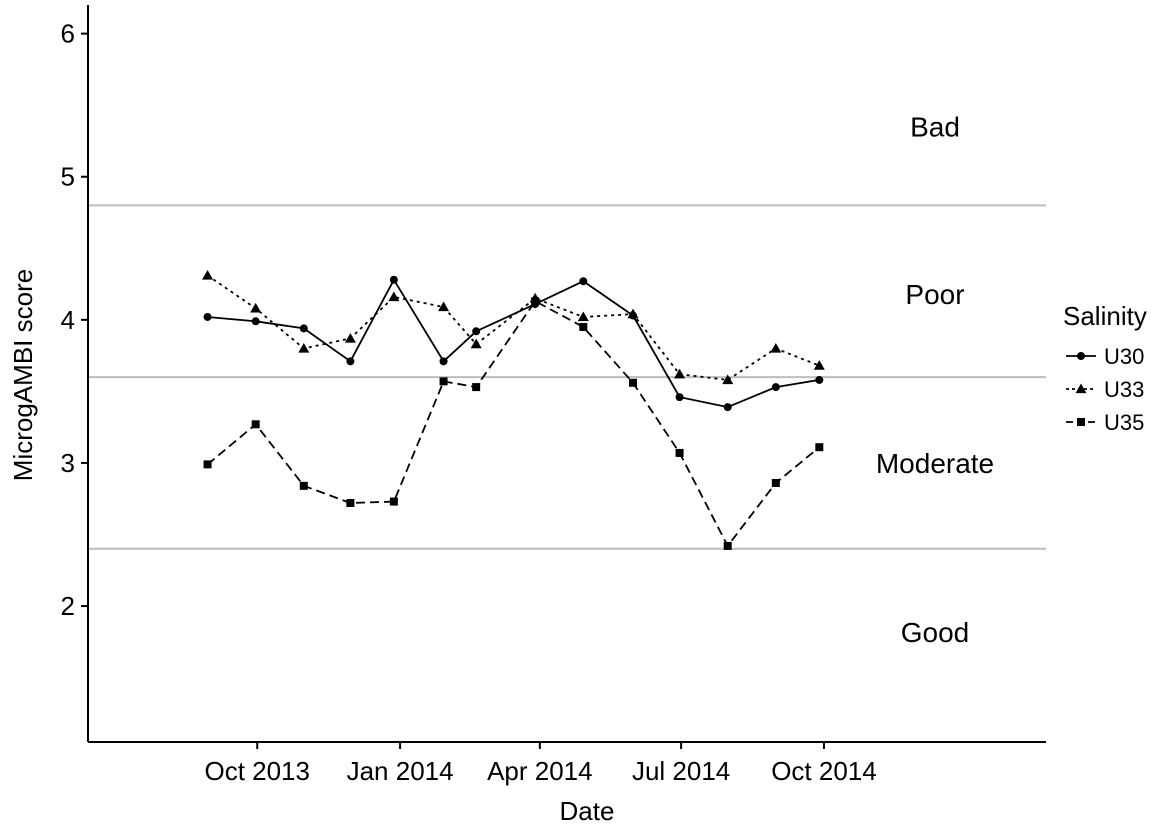 The image size is (1163, 833). What do you see at coordinates (23, 375) in the screenshot?
I see `y-axis-title: MicrogAMBI score` at bounding box center [23, 375].